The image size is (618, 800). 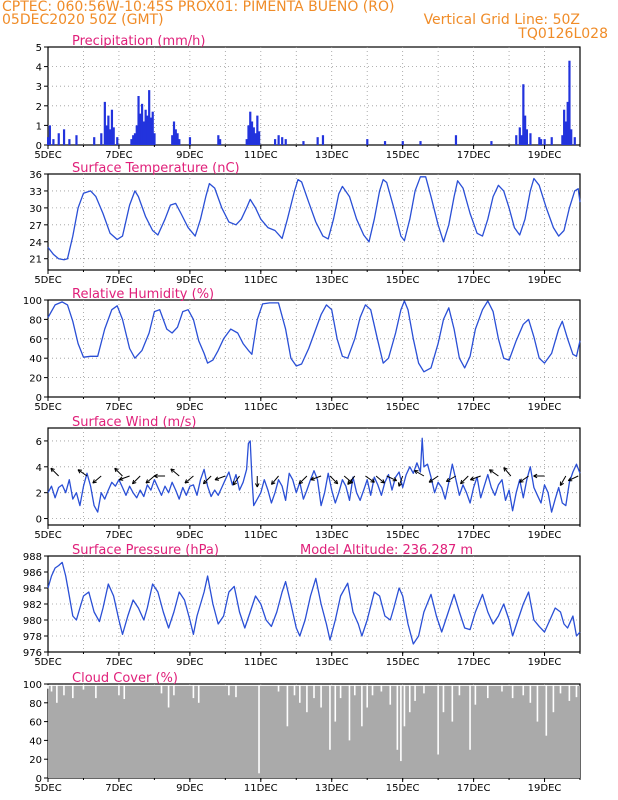 What do you see at coordinates (261, 535) in the screenshot?
I see `panel4-xtick-label: 11DEC` at bounding box center [261, 535].